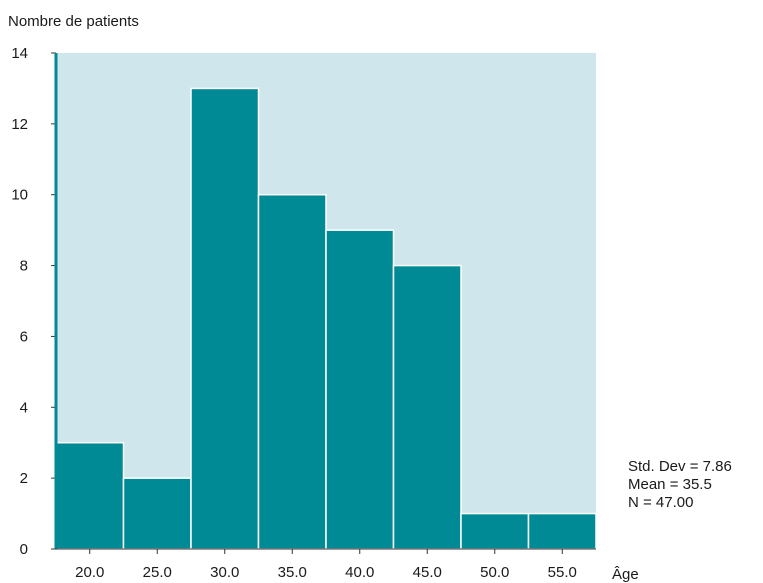  I want to click on x-ticks-group: 20.0 25.0 30.0 35.0 40.0 45.0 50.0 55.0, so click(326, 565).